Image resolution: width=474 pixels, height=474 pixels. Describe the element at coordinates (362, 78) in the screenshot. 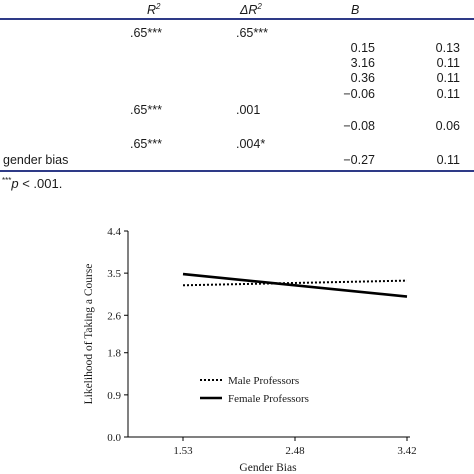

I see `cell-b: 0.36` at that location.